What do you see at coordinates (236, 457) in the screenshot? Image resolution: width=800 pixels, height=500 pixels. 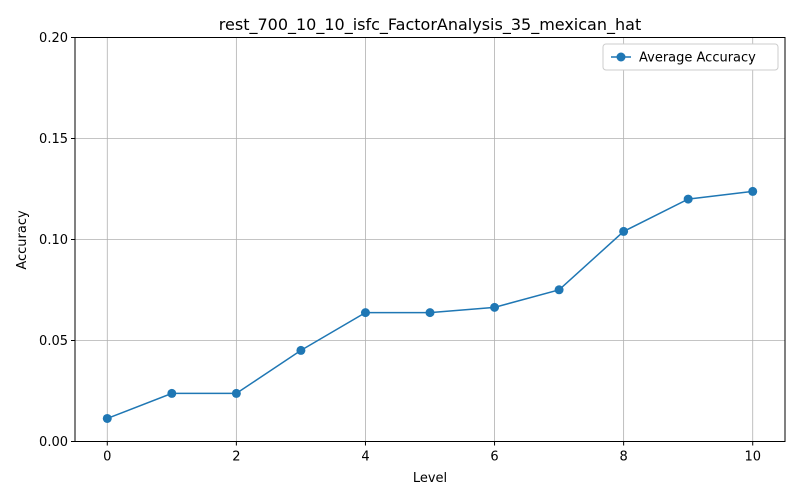 I see `x-tick-label: 2` at bounding box center [236, 457].